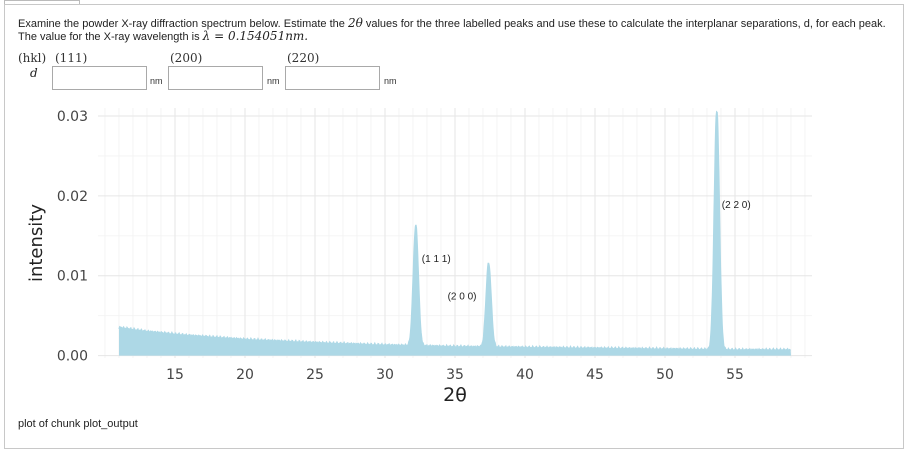 The image size is (909, 454). I want to click on x-tick-label: 40, so click(525, 375).